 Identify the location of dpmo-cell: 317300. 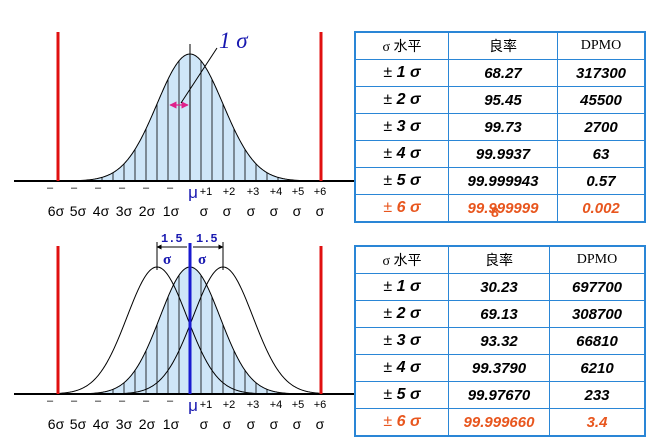
(601, 73).